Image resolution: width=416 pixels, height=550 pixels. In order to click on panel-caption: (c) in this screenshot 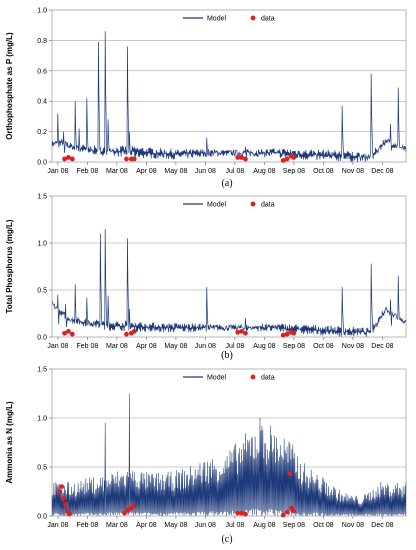, I will do `click(226, 539)`.